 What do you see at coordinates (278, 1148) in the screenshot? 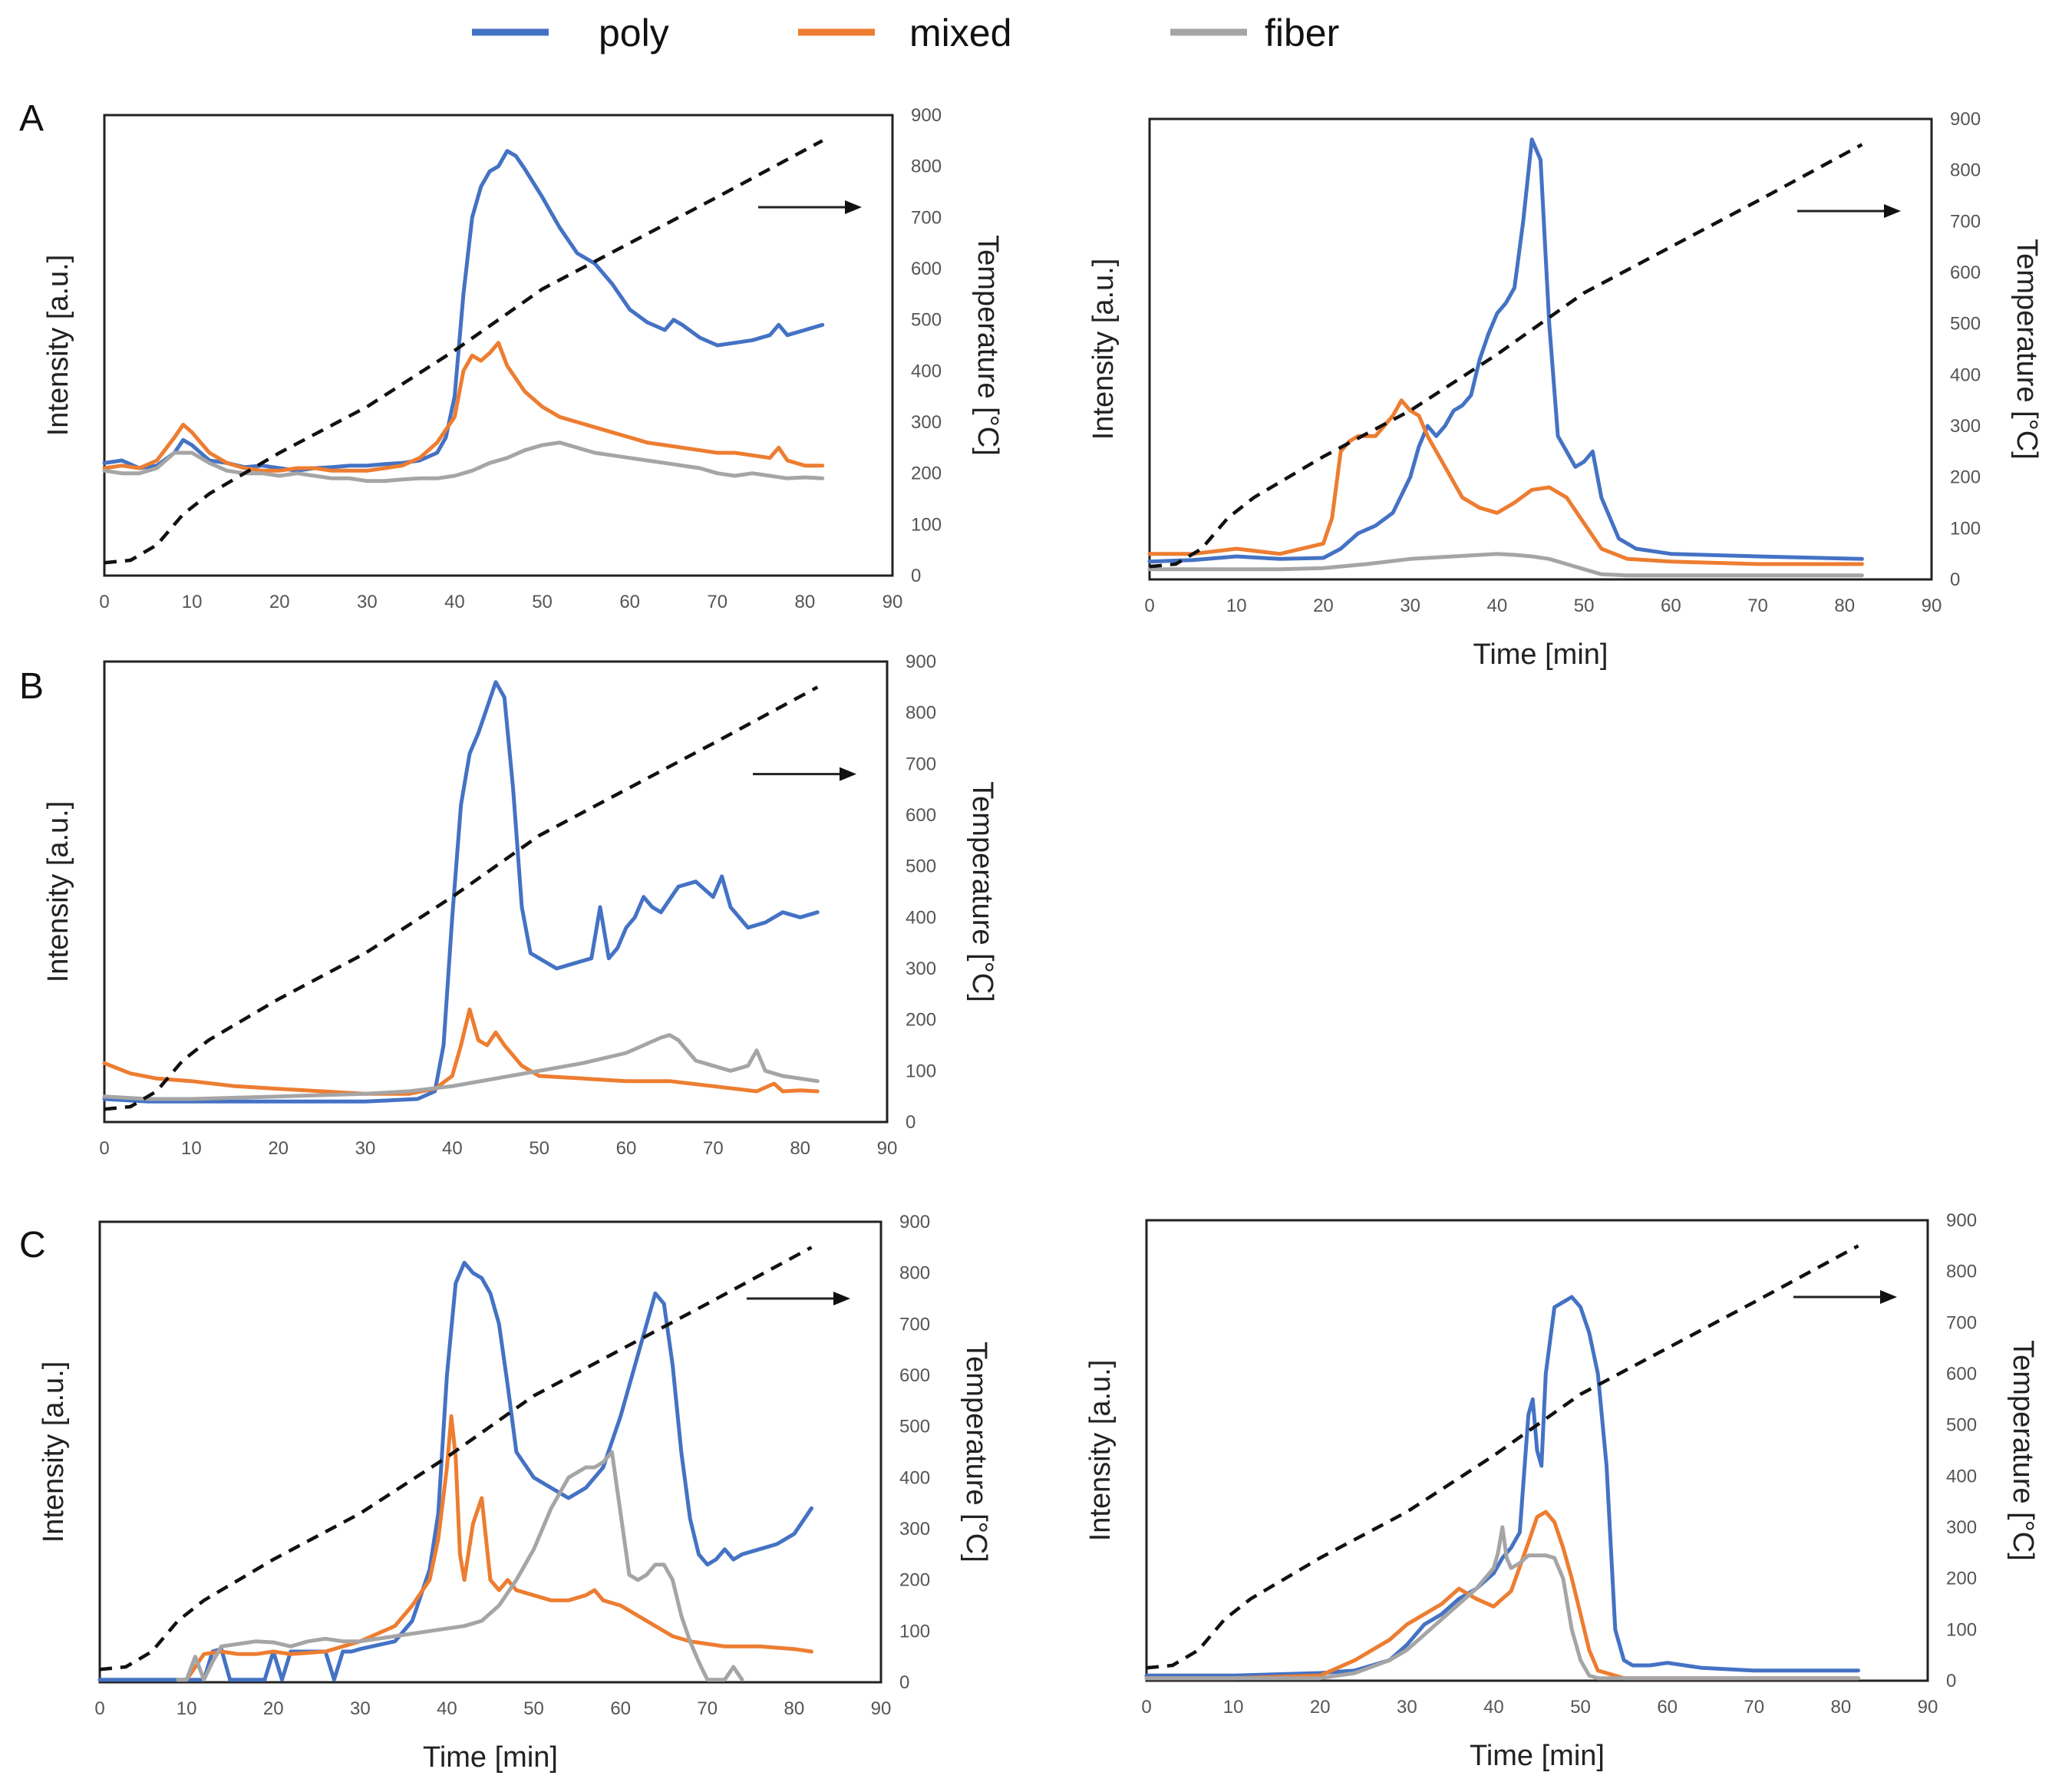
I see `x-tick-label: 20` at bounding box center [278, 1148].